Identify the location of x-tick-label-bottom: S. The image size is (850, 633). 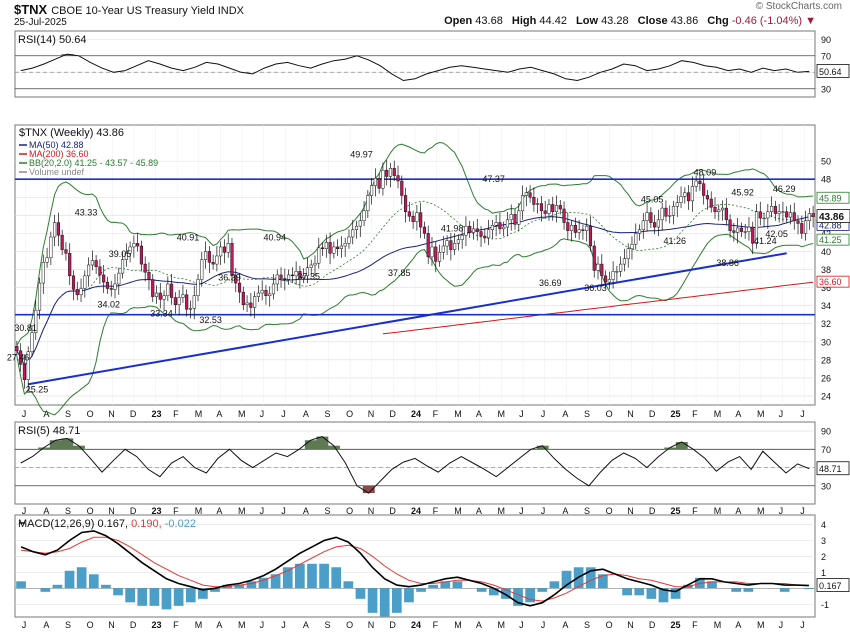
(587, 625).